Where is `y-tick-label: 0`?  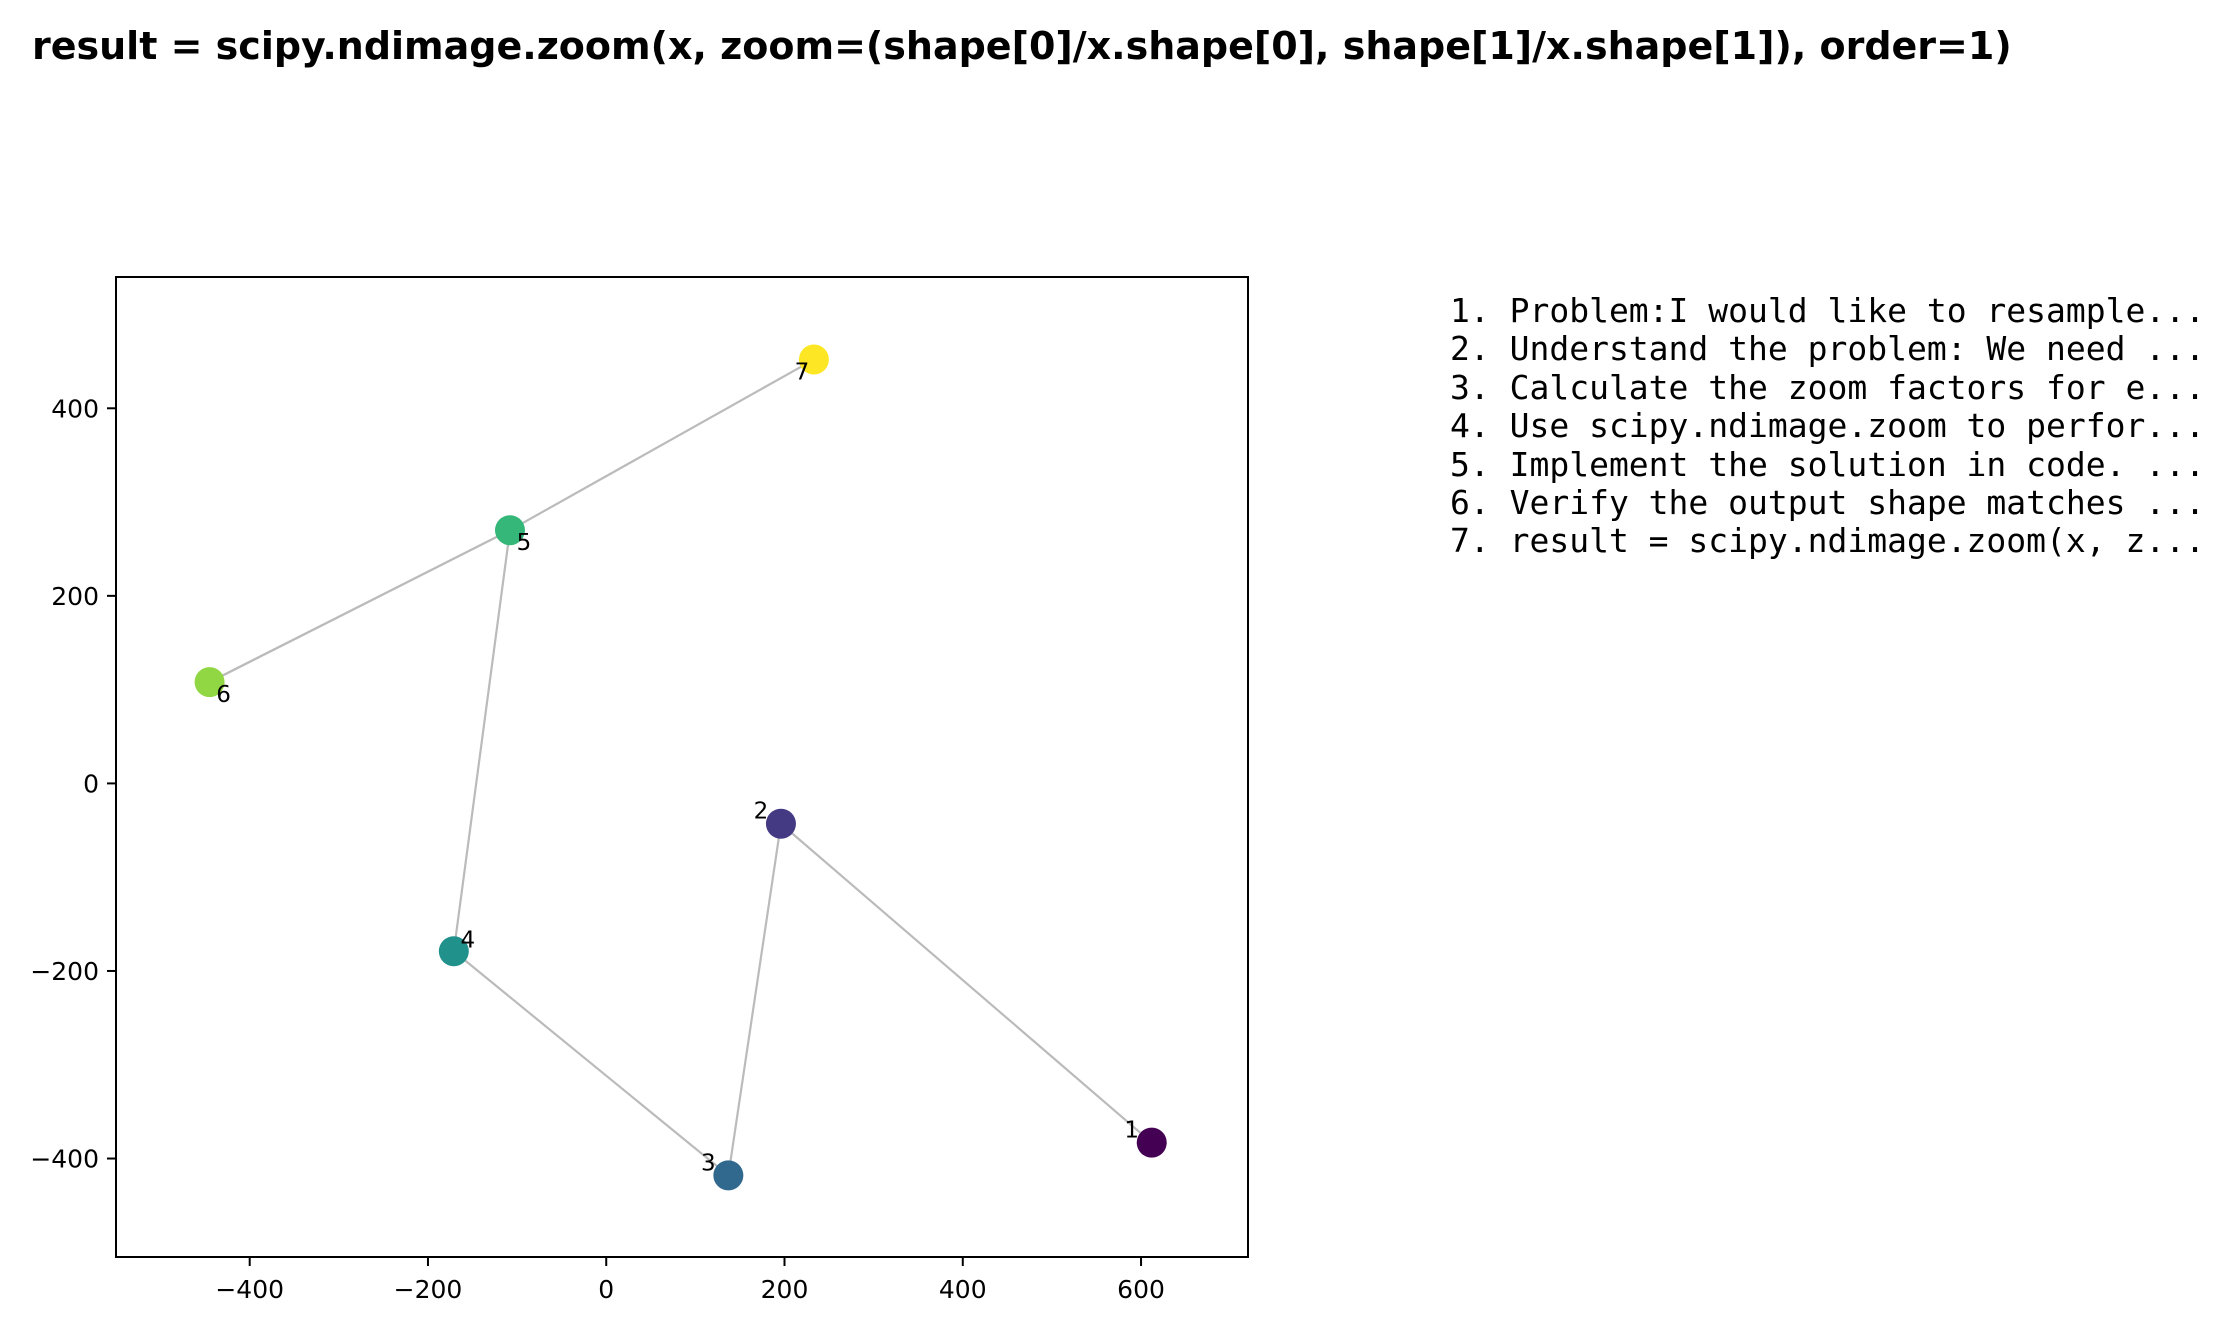
y-tick-label: 0 is located at coordinates (91, 783).